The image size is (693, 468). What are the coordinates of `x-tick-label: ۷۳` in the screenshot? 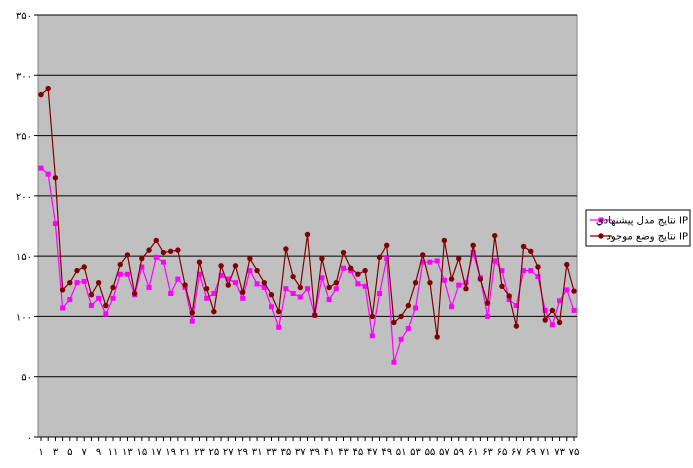 It's located at (559, 452).